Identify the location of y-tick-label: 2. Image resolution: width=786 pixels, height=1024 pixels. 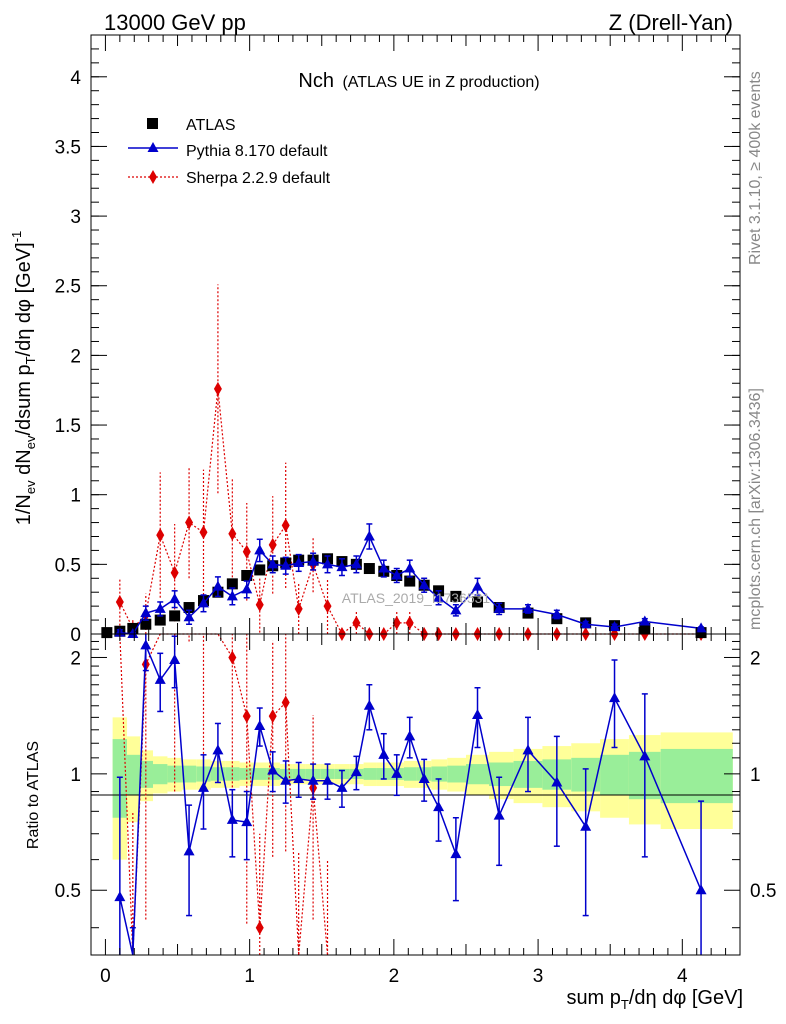
(75, 356).